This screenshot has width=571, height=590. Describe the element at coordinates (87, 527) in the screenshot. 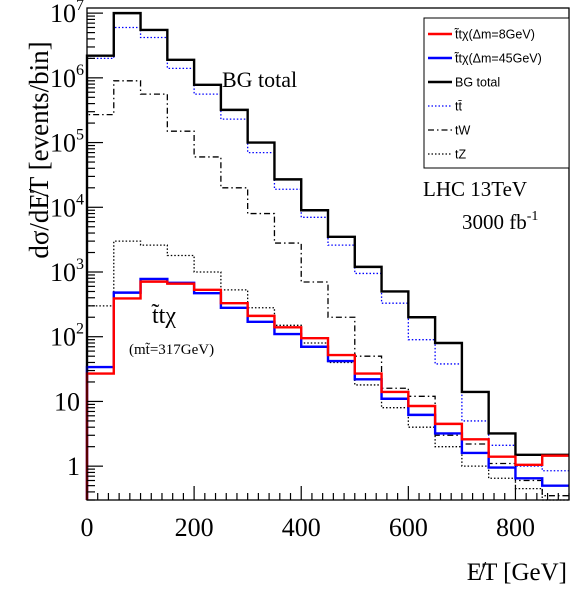

I see `x-tick-label: 0` at that location.